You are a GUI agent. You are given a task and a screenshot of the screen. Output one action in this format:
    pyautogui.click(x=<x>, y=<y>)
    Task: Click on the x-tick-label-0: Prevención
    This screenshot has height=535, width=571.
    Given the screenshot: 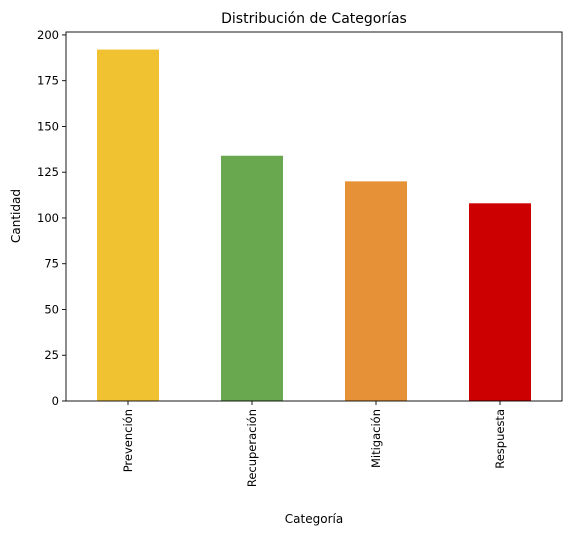 What is the action you would take?
    pyautogui.click(x=128, y=440)
    